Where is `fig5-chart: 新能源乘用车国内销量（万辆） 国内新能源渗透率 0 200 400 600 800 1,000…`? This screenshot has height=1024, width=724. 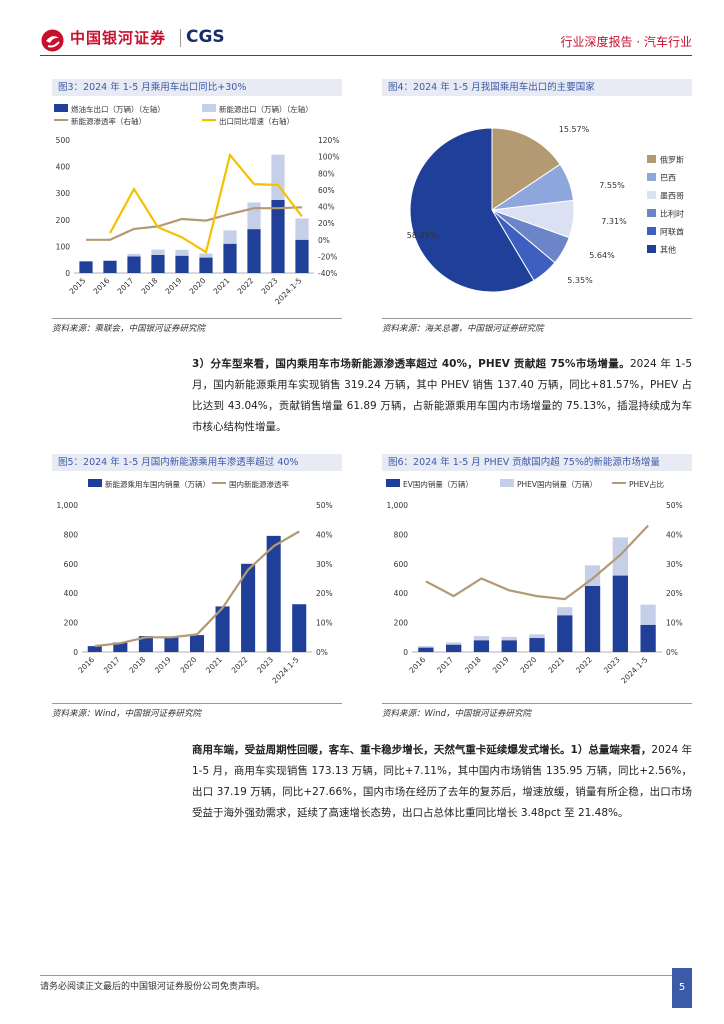
fig5-chart: 新能源乘用车国内销量（万辆） 国内新能源渗透率 0 200 400 600 800 1,000… is located at coordinates (197, 587).